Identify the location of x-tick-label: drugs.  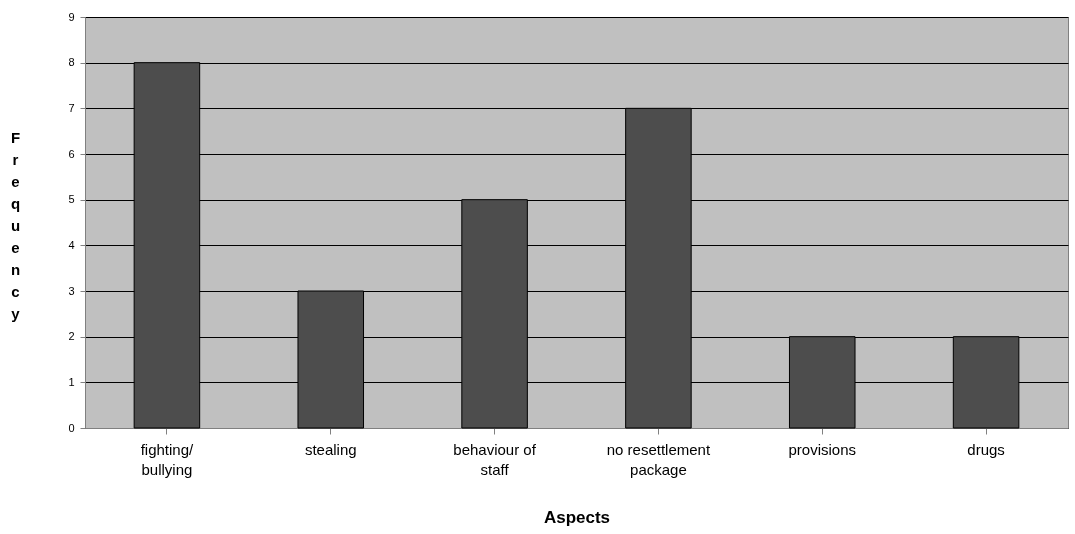
(986, 449).